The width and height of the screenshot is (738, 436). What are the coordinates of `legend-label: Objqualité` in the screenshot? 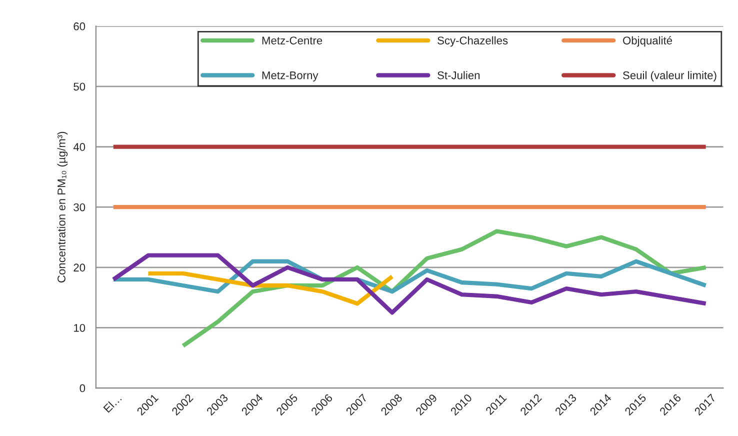 It's located at (647, 41).